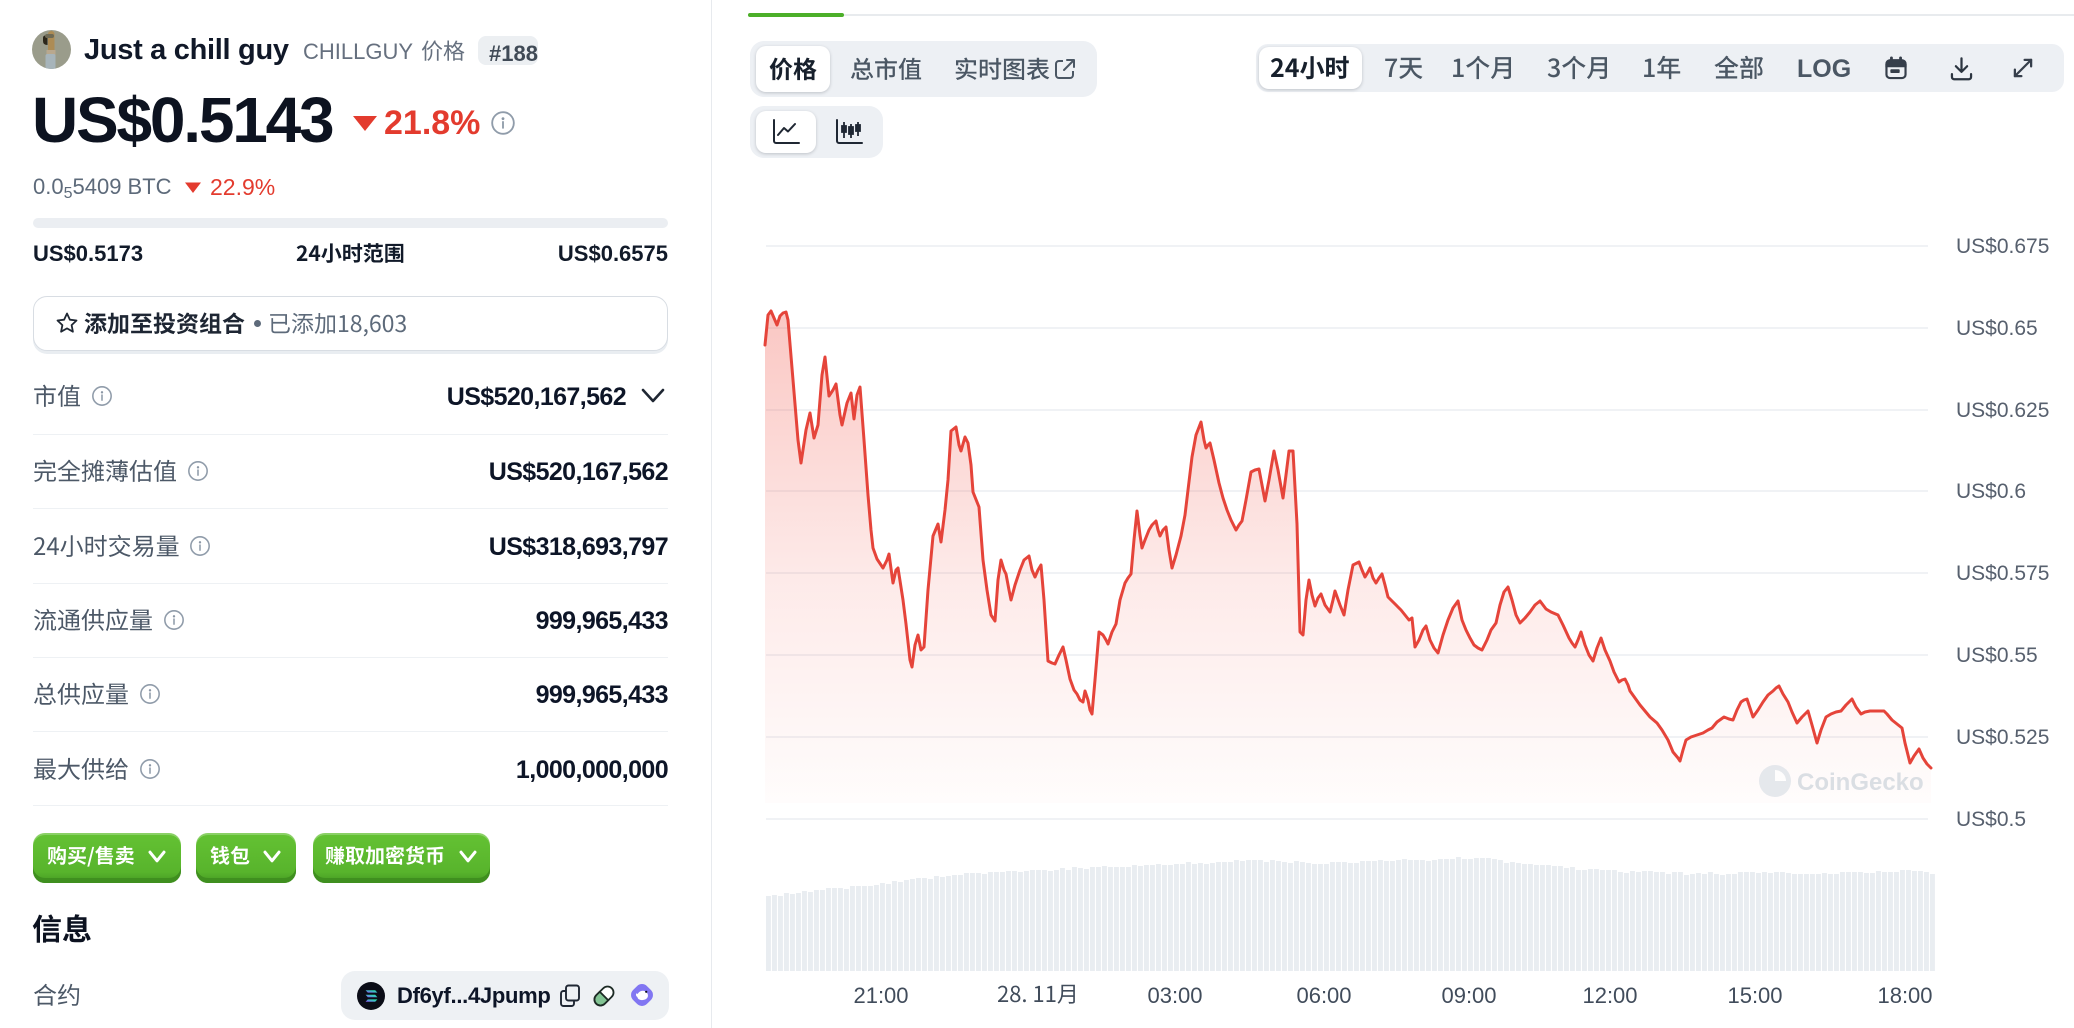 The width and height of the screenshot is (2074, 1028). Describe the element at coordinates (1754, 995) in the screenshot. I see `svg-text: 15:00` at that location.